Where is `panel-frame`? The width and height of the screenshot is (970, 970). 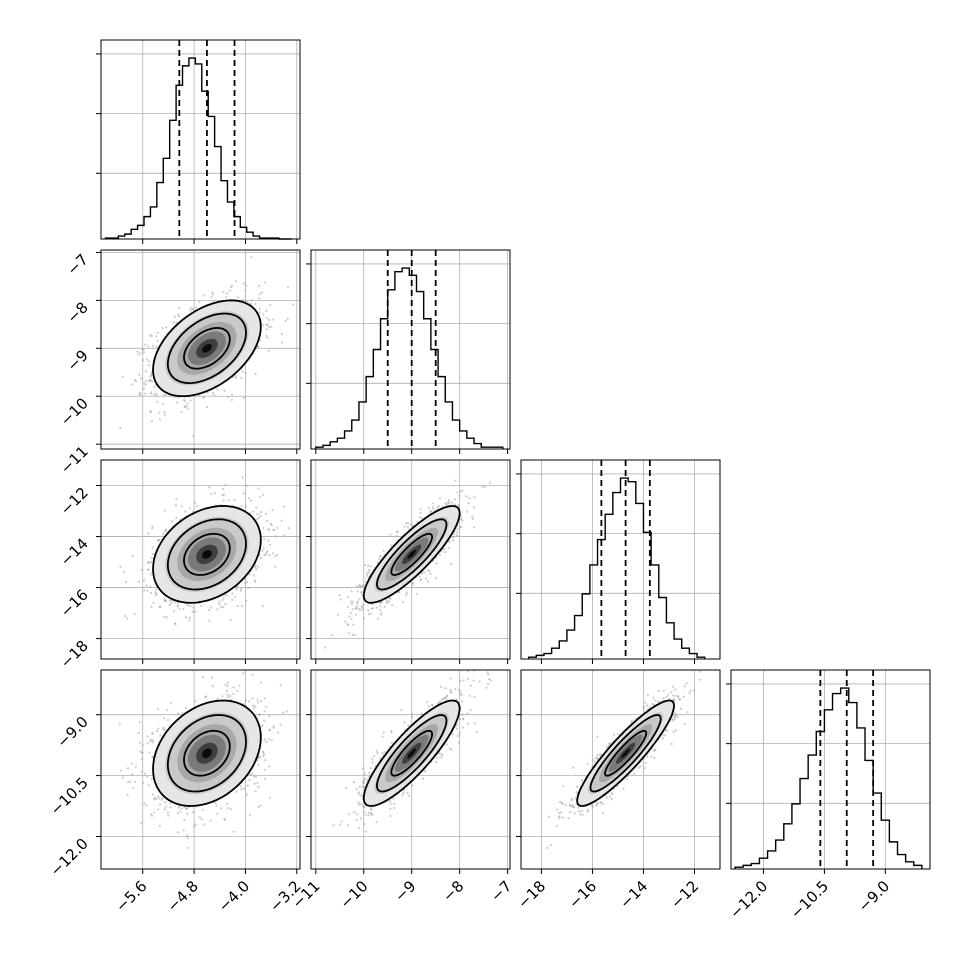
panel-frame is located at coordinates (200, 349).